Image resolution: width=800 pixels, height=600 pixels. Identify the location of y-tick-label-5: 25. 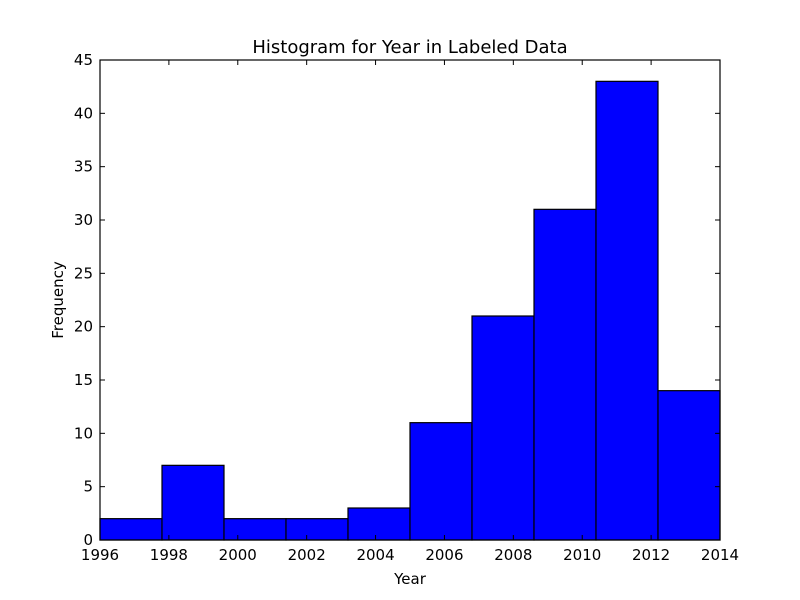
(83, 273).